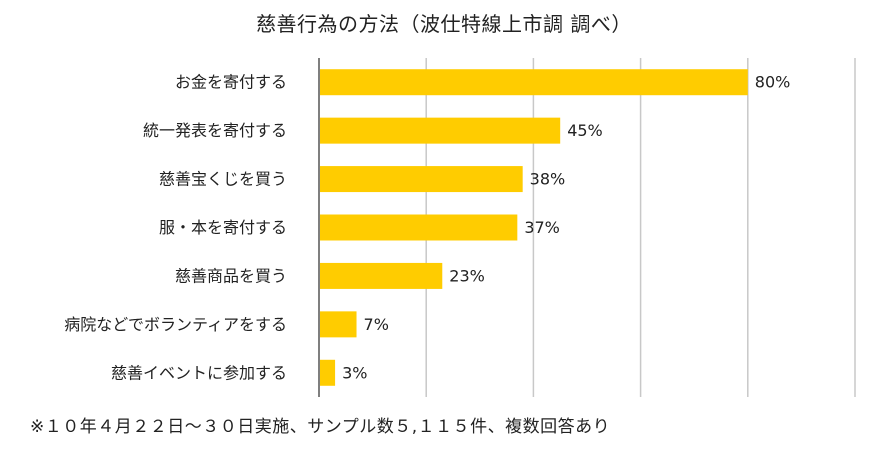 The image size is (888, 449). Describe the element at coordinates (444, 24) in the screenshot. I see `chart-title: 慈善行為の方法（波仕特線上市調 調べ）` at that location.